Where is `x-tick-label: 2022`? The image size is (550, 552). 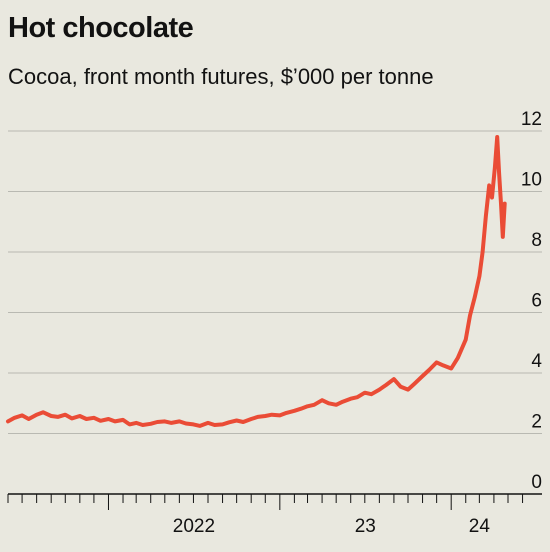
x-tick-label: 2022 is located at coordinates (194, 526).